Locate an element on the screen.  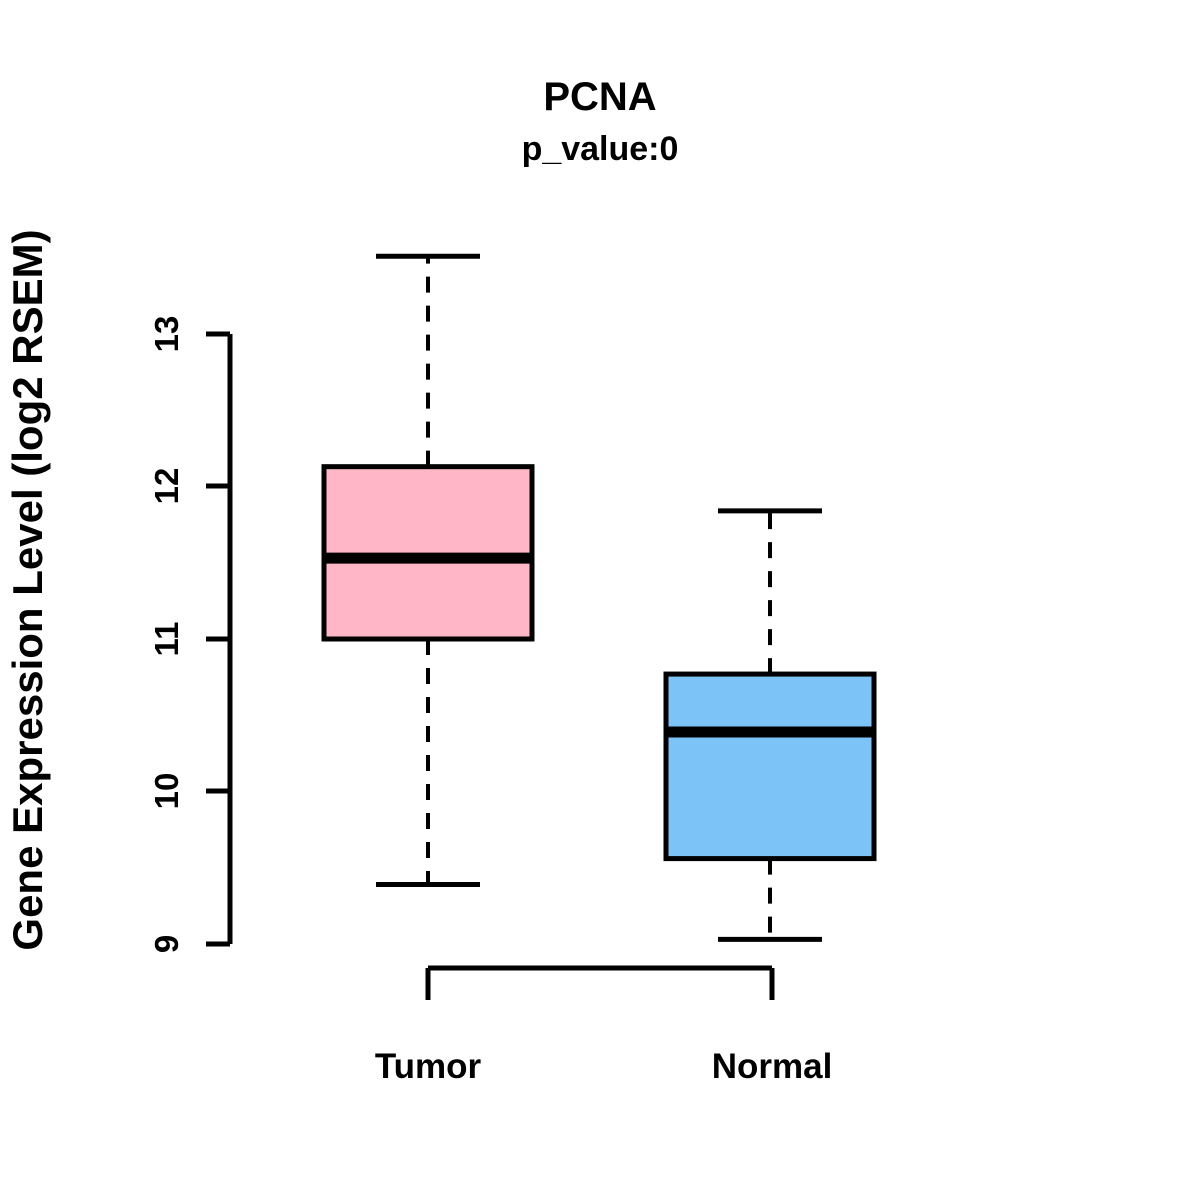
chart-subtitle: p_value:0 is located at coordinates (600, 149).